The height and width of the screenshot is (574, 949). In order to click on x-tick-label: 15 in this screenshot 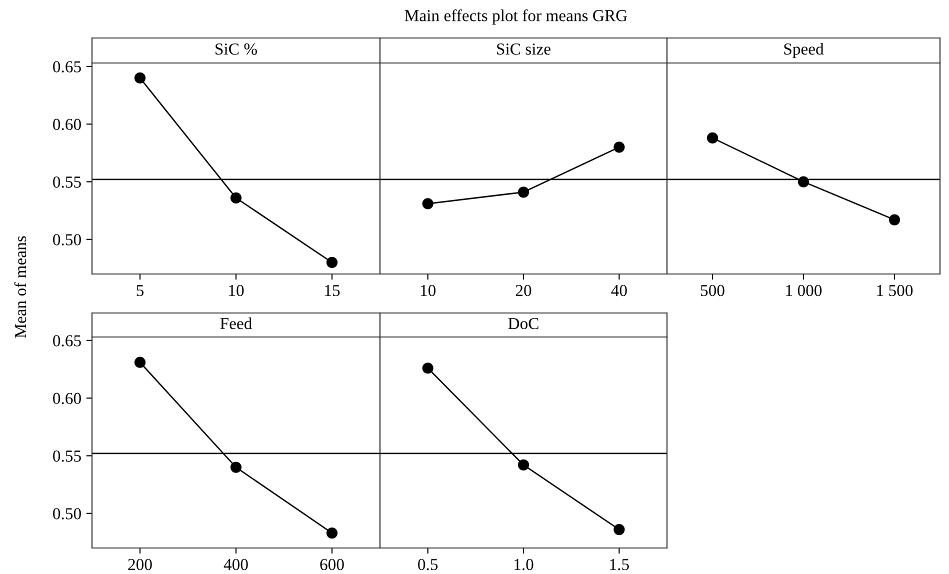, I will do `click(332, 290)`.